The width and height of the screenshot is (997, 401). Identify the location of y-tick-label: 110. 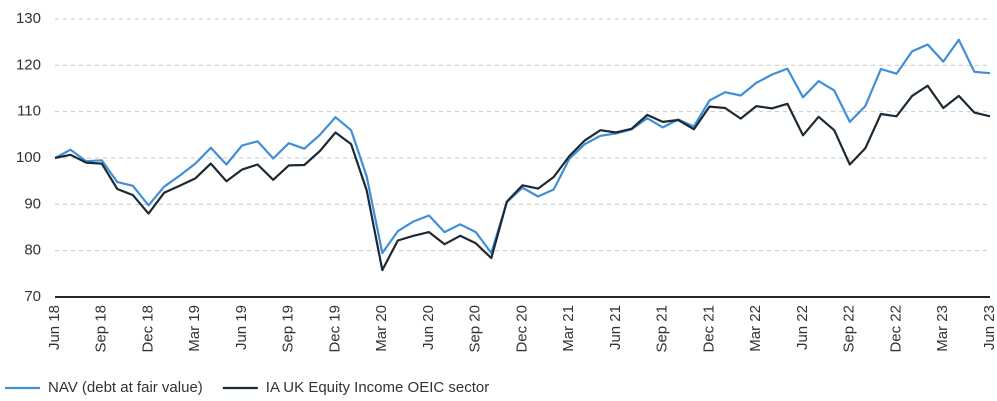
(29, 111).